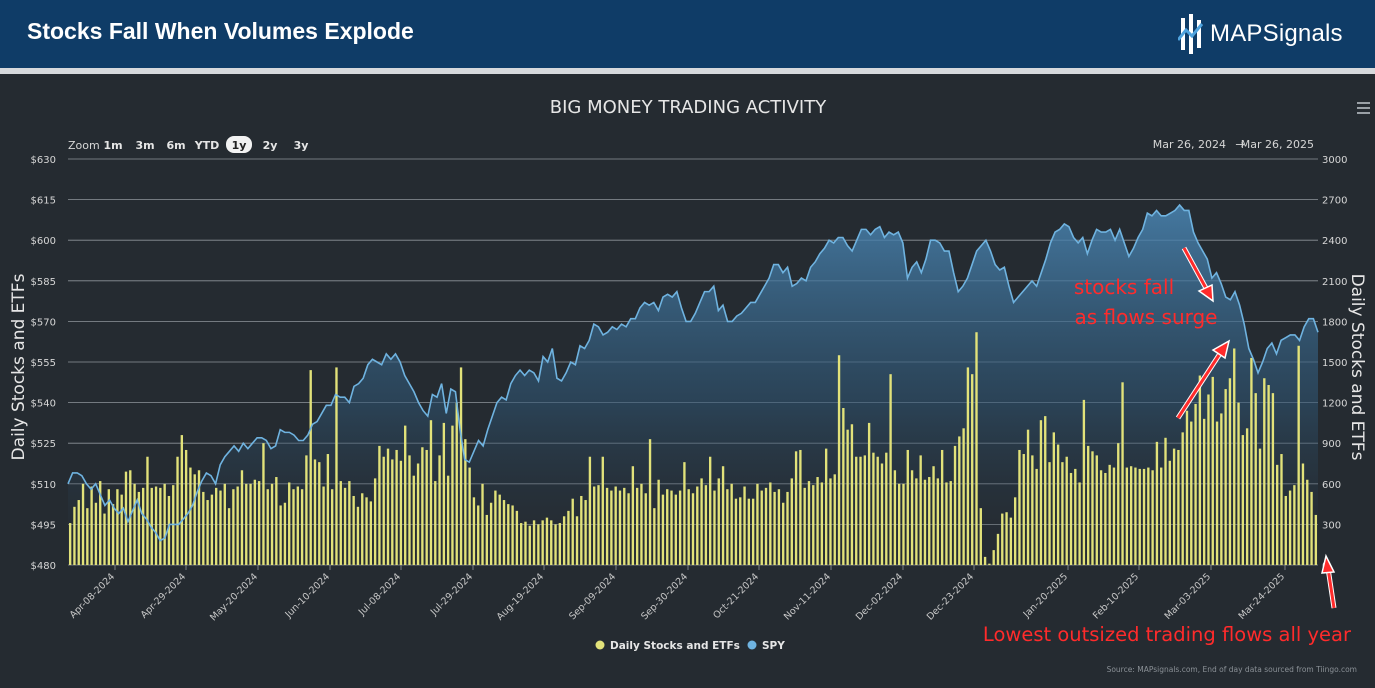  Describe the element at coordinates (1116, 596) in the screenshot. I see `x-tick-label: Feb-10-2025` at that location.